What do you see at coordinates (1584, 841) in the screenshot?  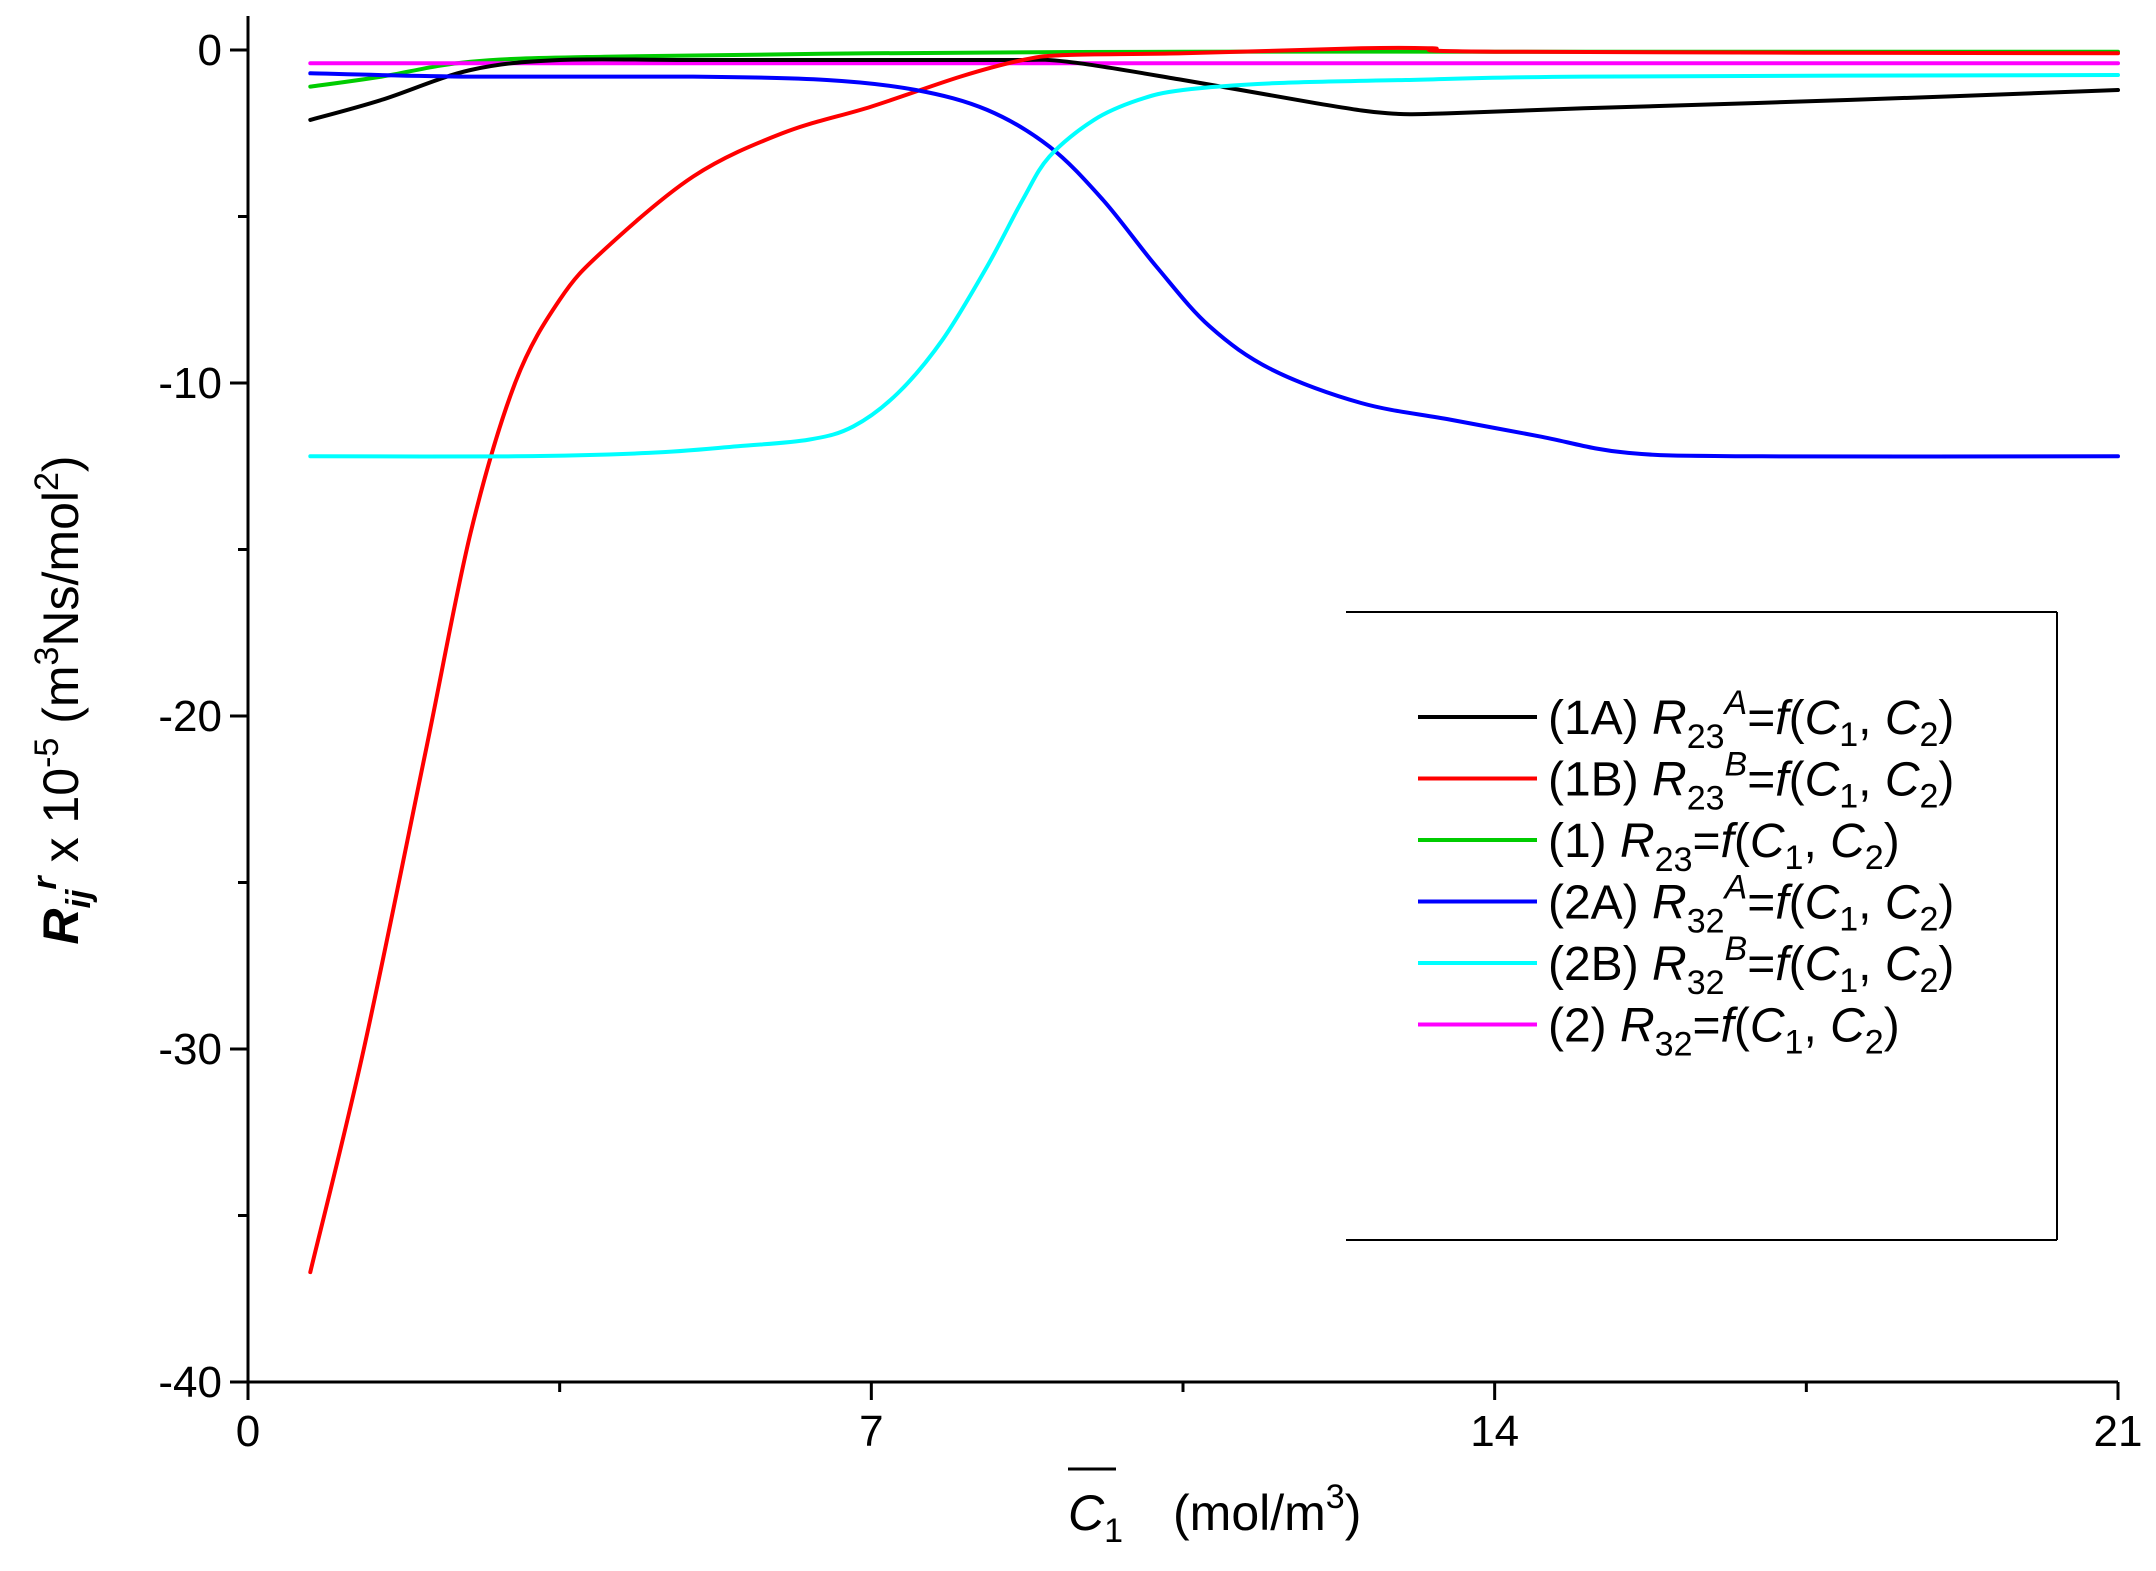 I see `legend-prefix: (1)` at bounding box center [1584, 841].